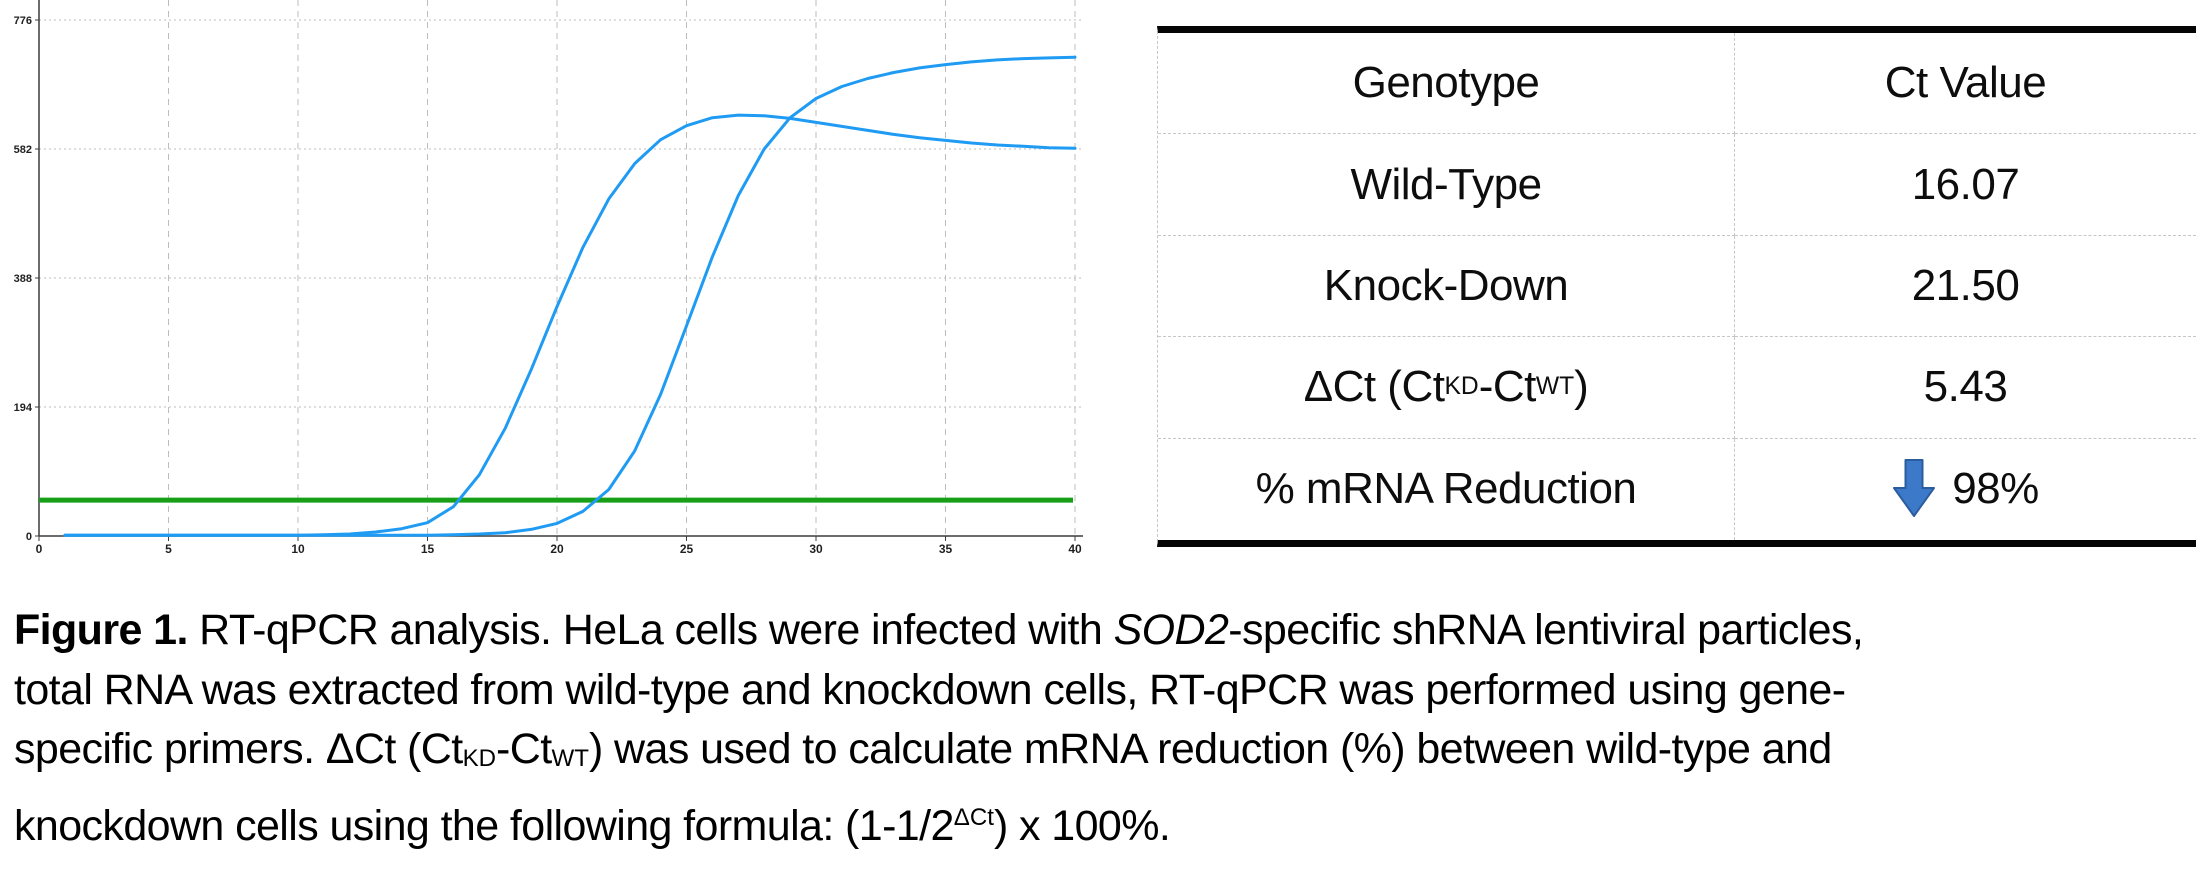 The width and height of the screenshot is (2196, 884). I want to click on row-mrna-reduction-label: % mRNA Reduction, so click(1446, 489).